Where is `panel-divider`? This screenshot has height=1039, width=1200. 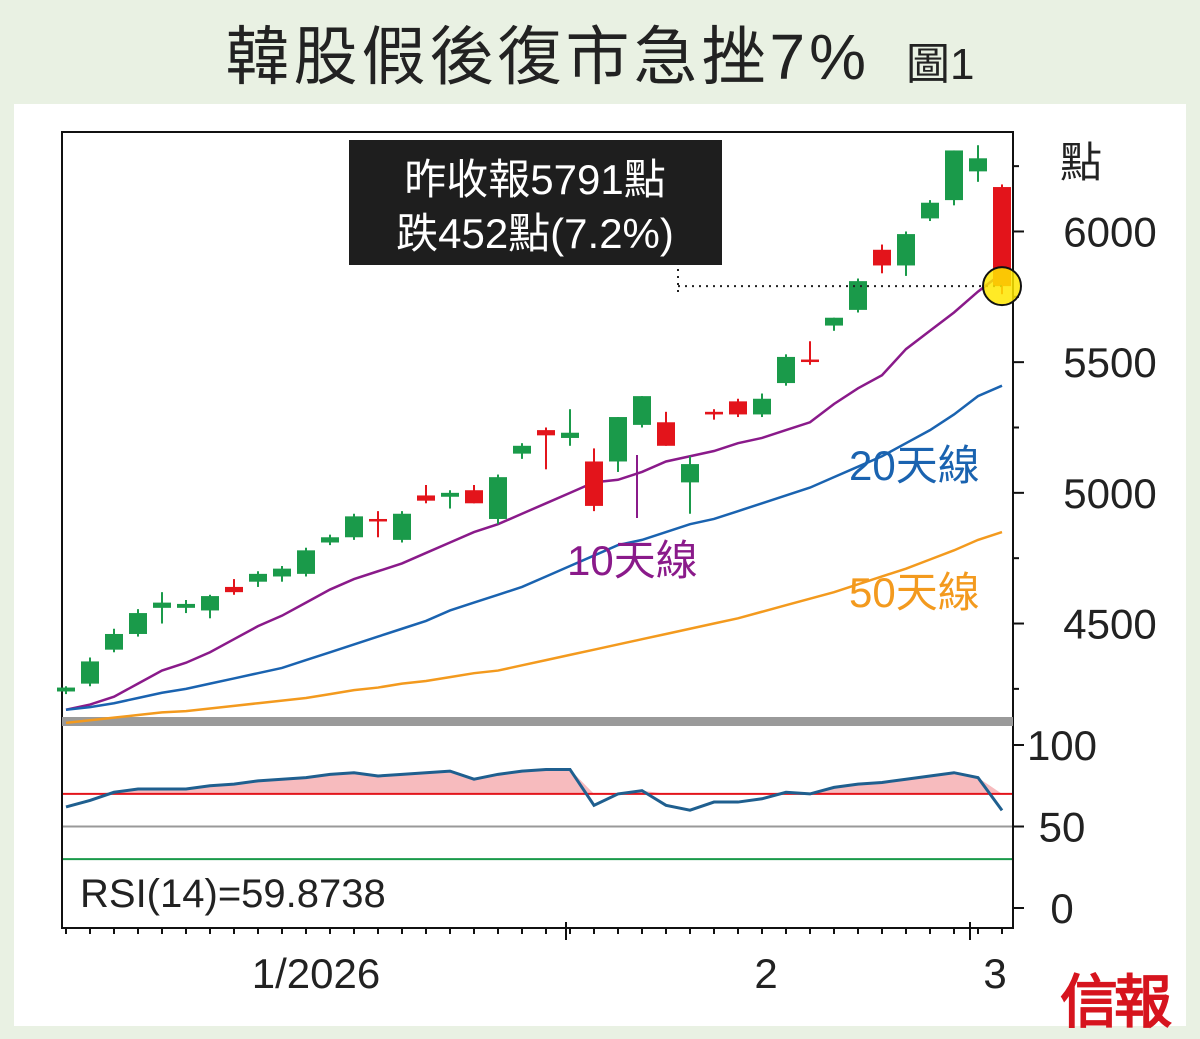 panel-divider is located at coordinates (537, 721).